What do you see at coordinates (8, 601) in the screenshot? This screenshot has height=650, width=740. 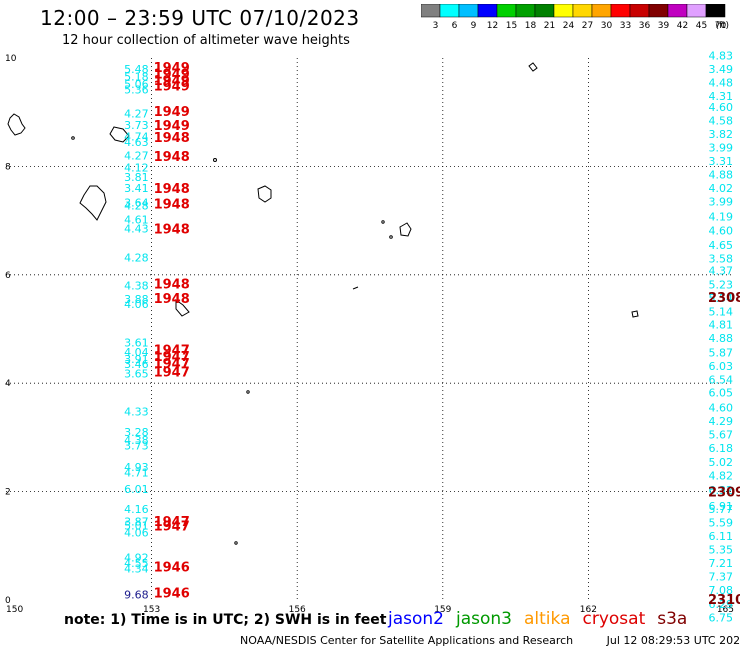 I see `y-tick-label: 0` at bounding box center [8, 601].